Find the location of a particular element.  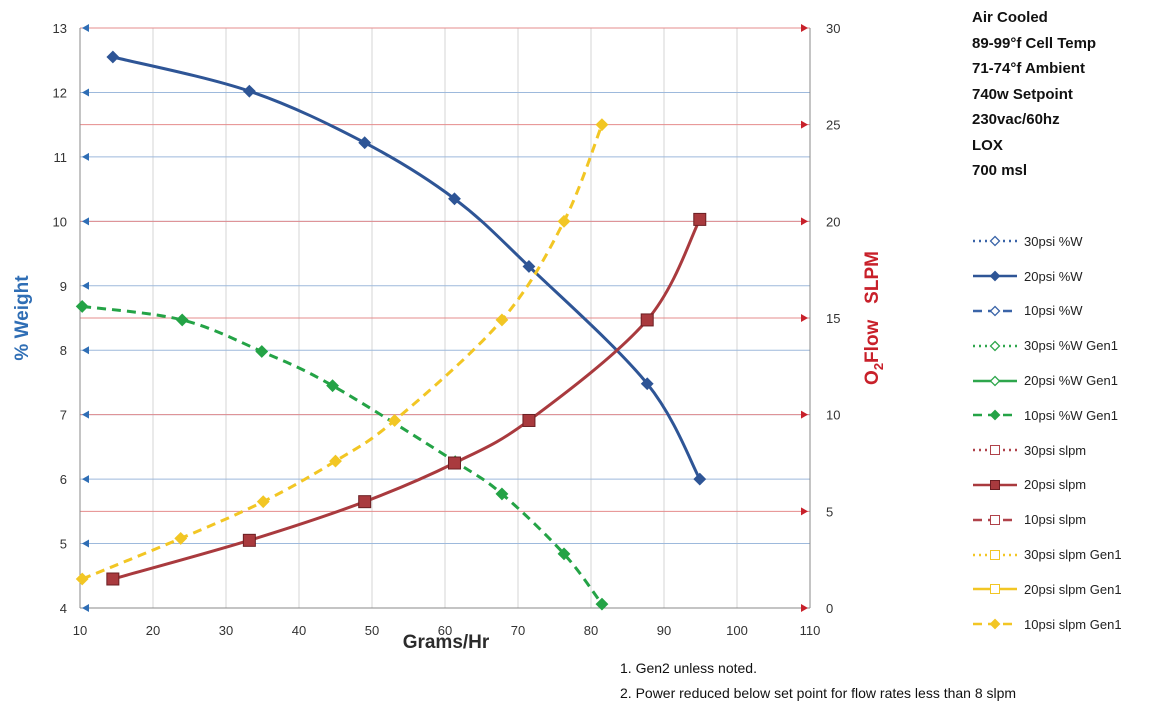

right-tick-label: 0 is located at coordinates (829, 608).